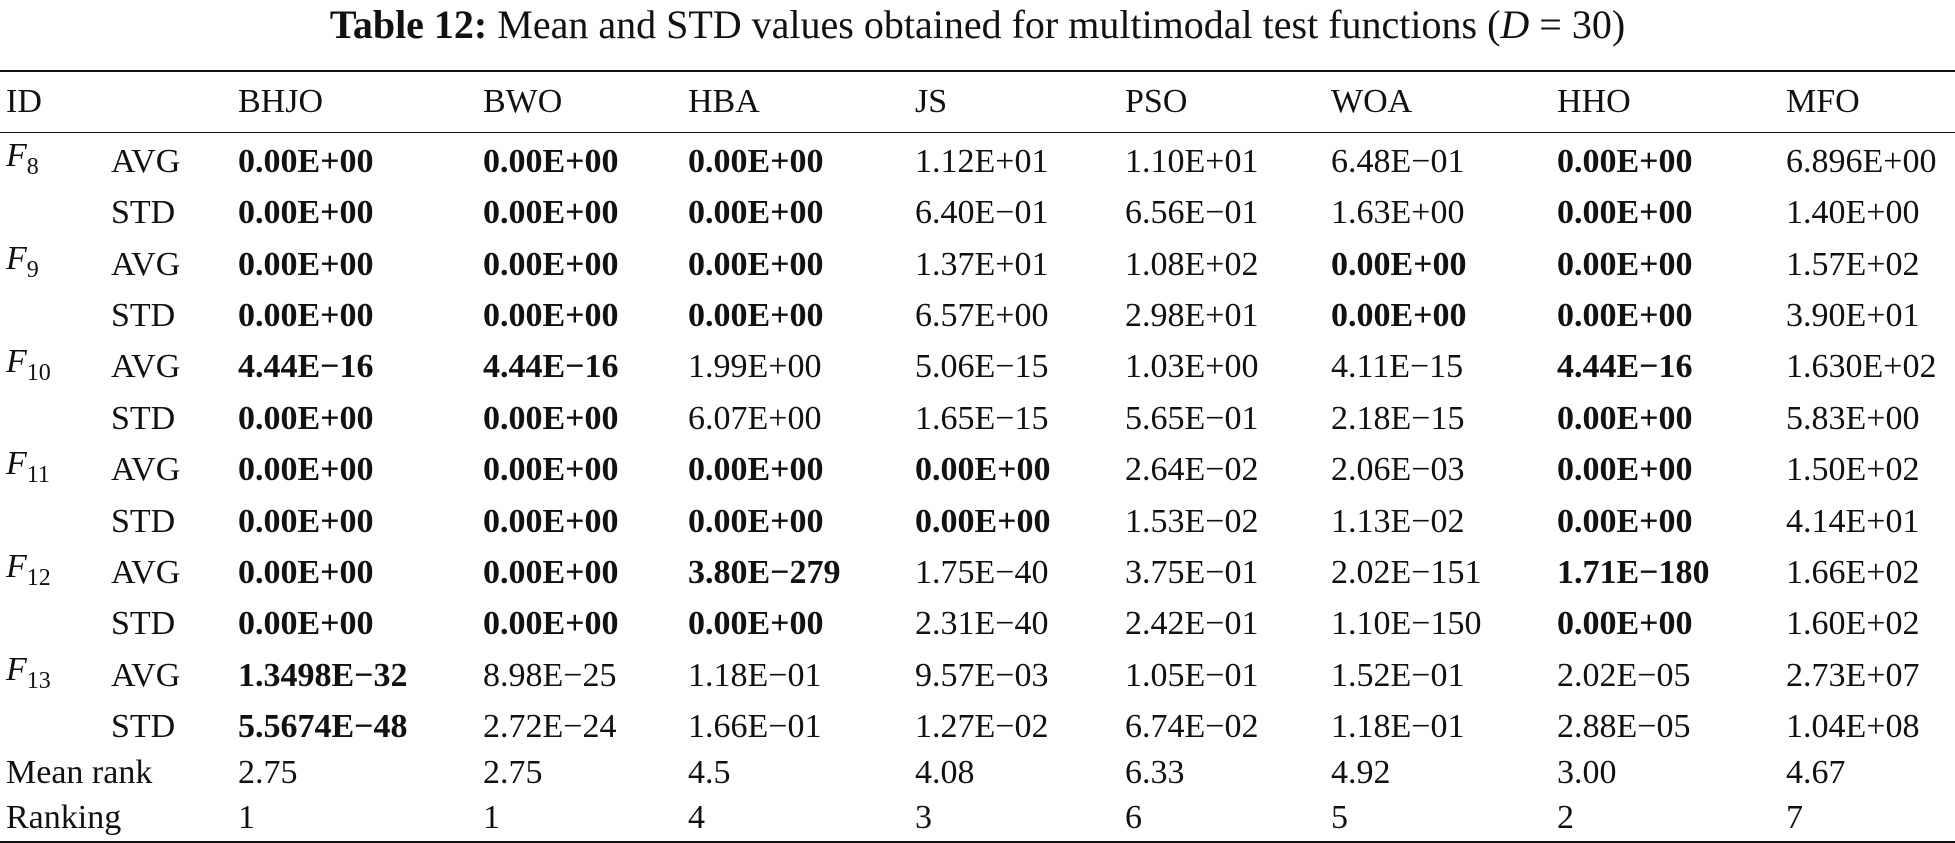 The image size is (1955, 843). I want to click on function-id-subscript: 13, so click(38, 680).